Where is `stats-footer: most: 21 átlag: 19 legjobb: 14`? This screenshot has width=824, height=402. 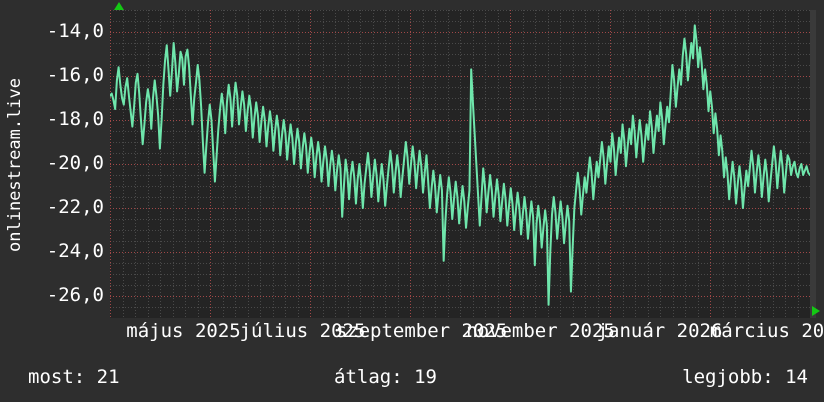 stats-footer: most: 21 átlag: 19 legjobb: 14 is located at coordinates (412, 380).